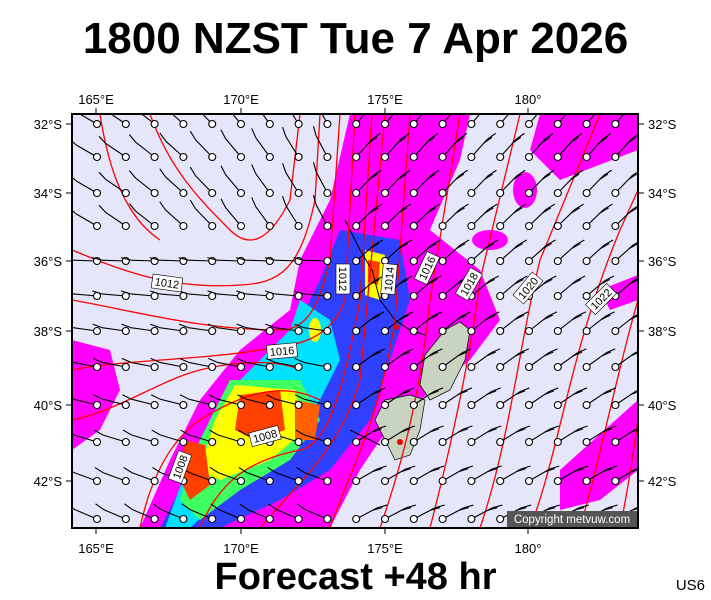 This screenshot has width=711, height=600. I want to click on region-code: US6, so click(690, 585).